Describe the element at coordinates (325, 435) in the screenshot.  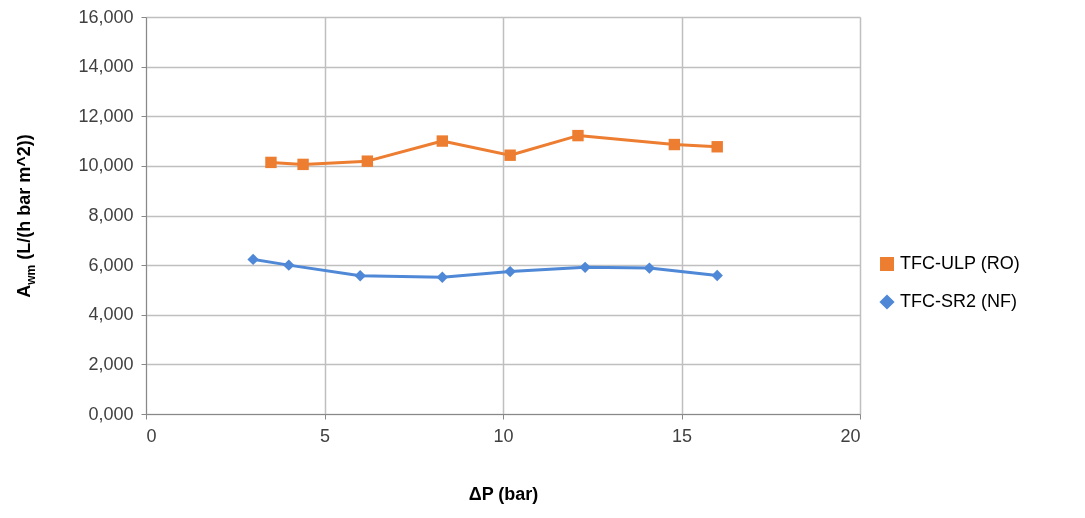
I see `x-tick-label: 5` at that location.